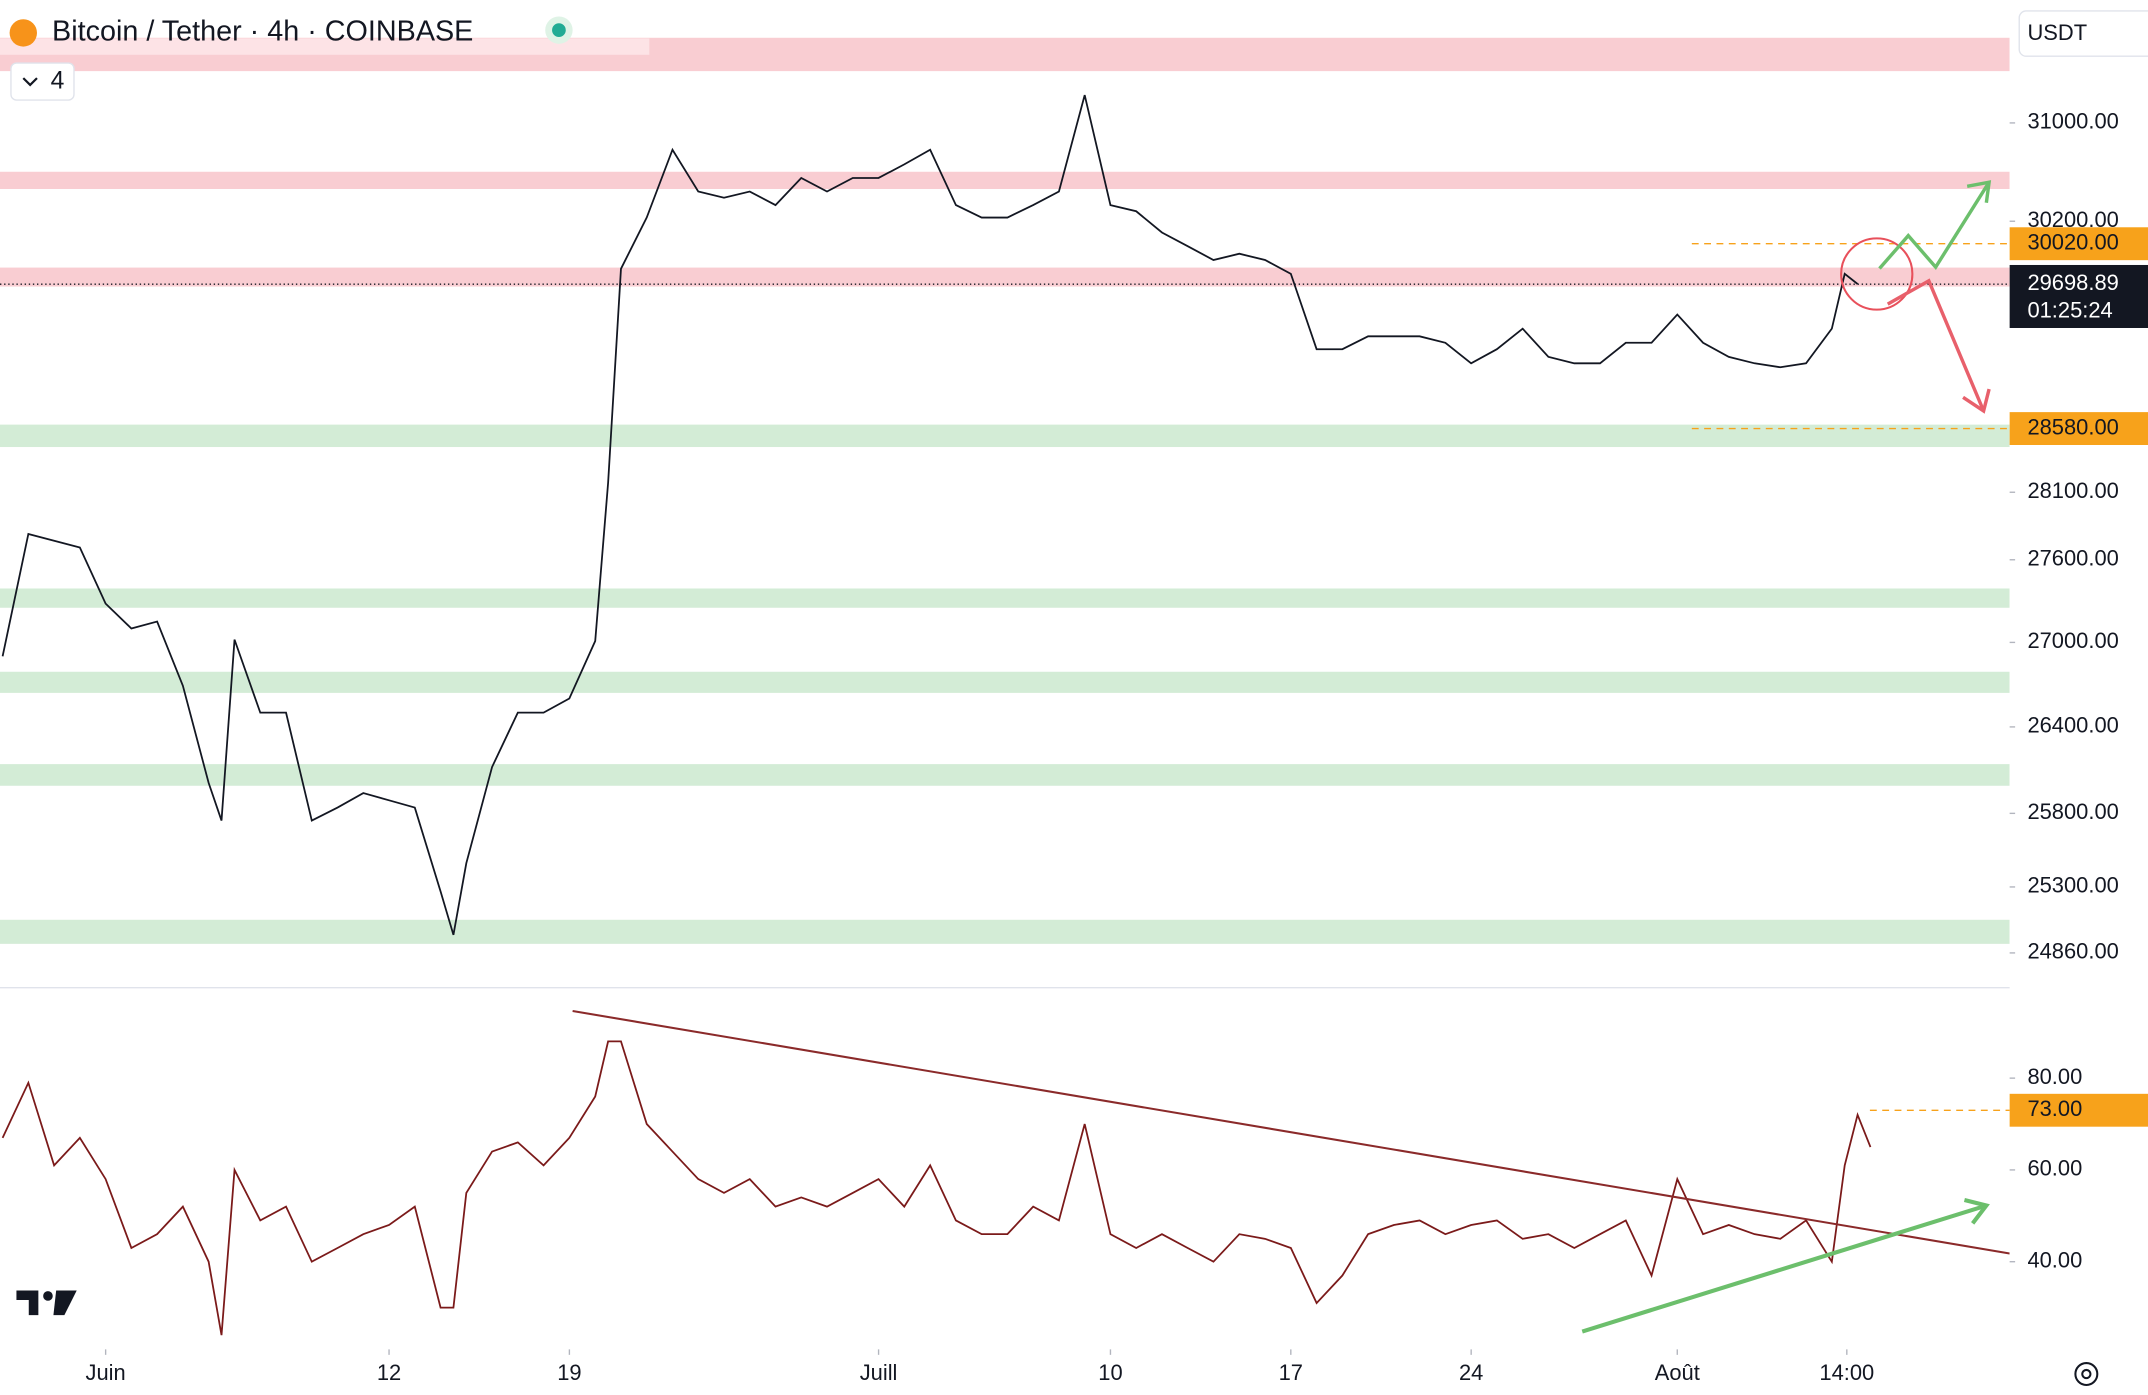  I want to click on y-tick-label: 24860.00, so click(2072, 951).